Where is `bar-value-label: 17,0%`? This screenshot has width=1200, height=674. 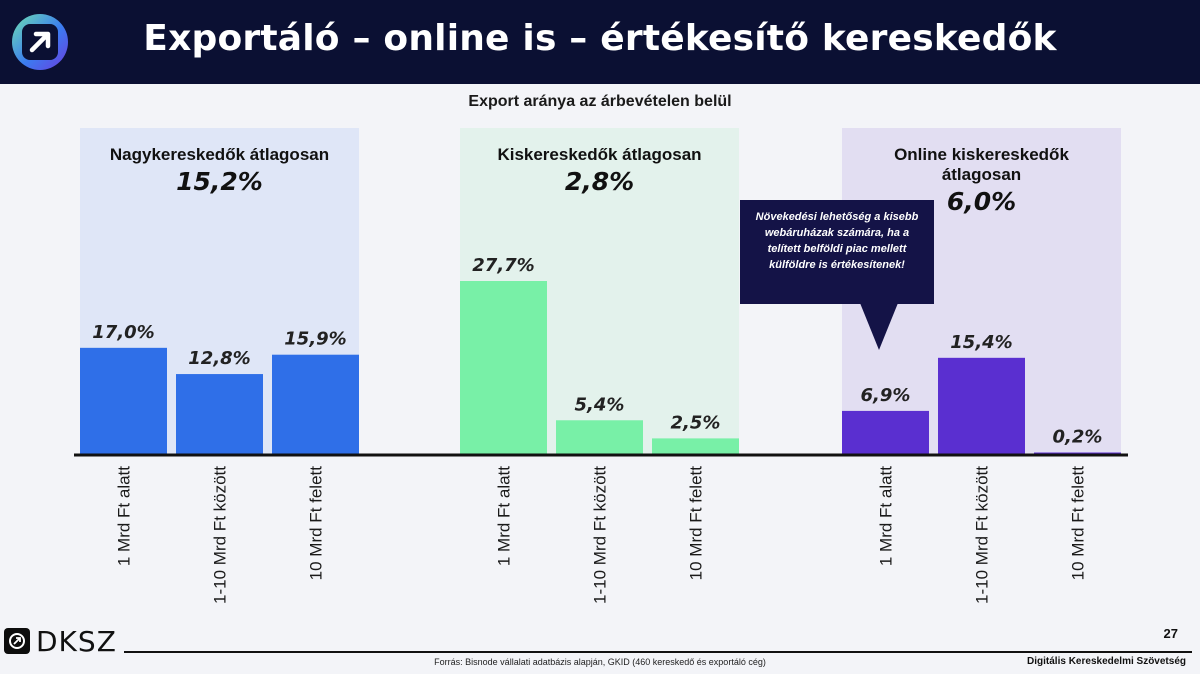 bar-value-label: 17,0% is located at coordinates (123, 332).